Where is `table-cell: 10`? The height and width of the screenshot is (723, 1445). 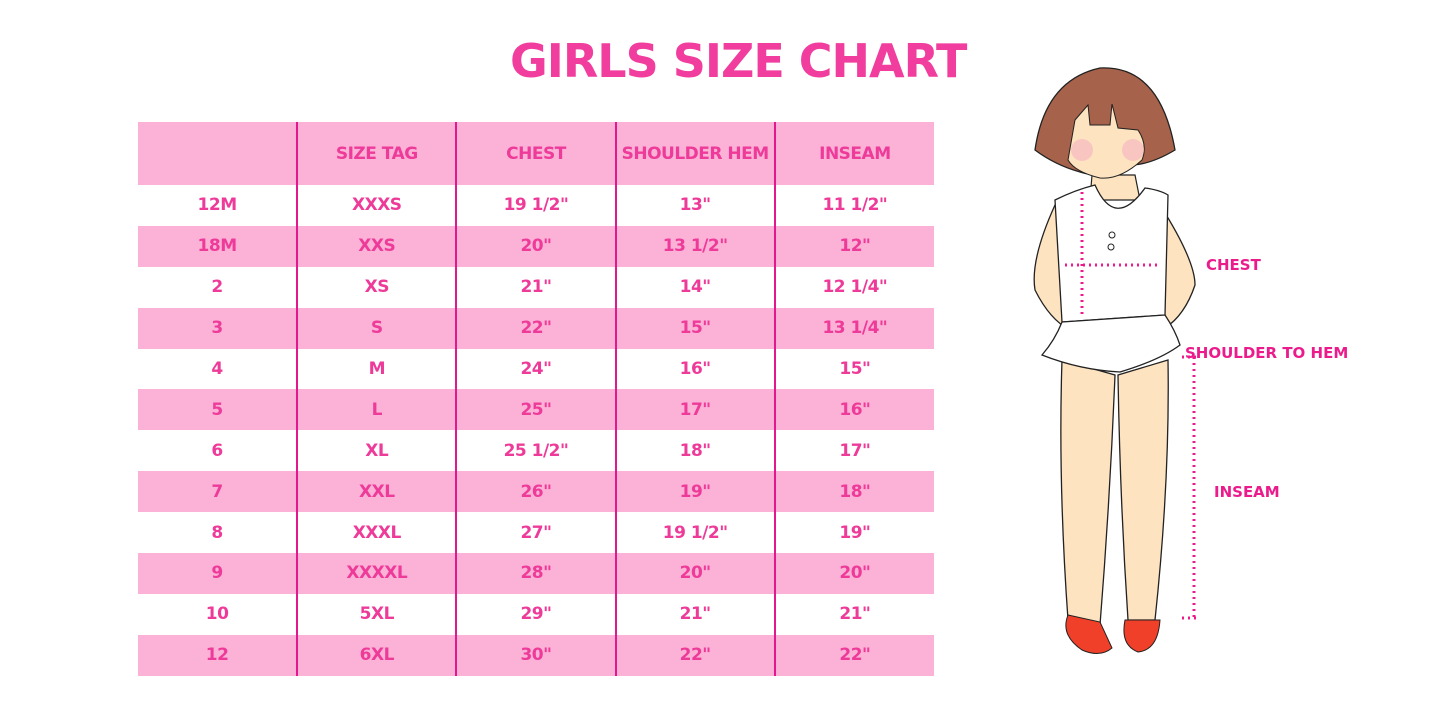
table-cell: 10 is located at coordinates (217, 614).